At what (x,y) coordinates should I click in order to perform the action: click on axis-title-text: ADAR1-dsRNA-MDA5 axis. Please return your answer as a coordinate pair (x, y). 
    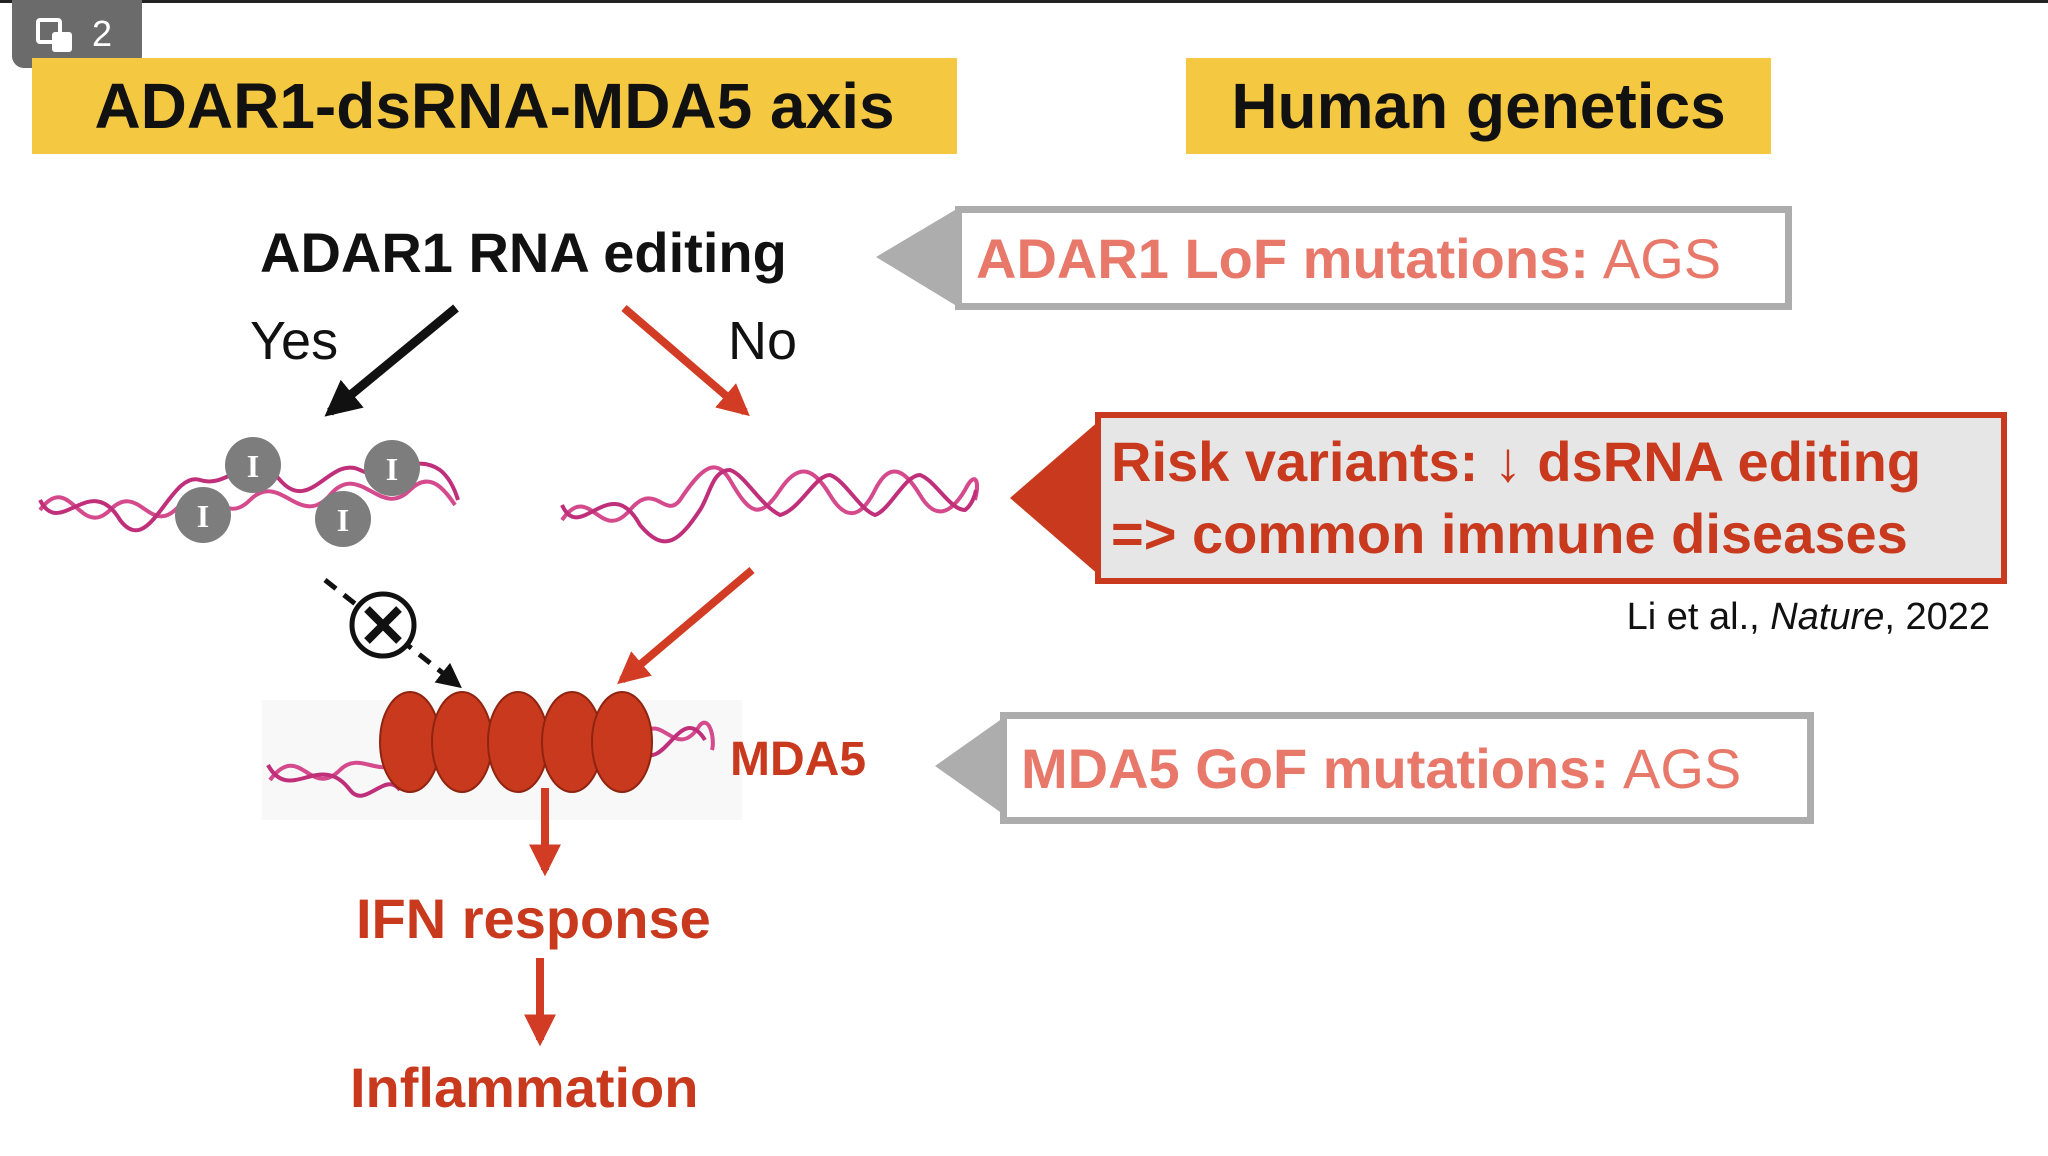
    Looking at the image, I should click on (494, 106).